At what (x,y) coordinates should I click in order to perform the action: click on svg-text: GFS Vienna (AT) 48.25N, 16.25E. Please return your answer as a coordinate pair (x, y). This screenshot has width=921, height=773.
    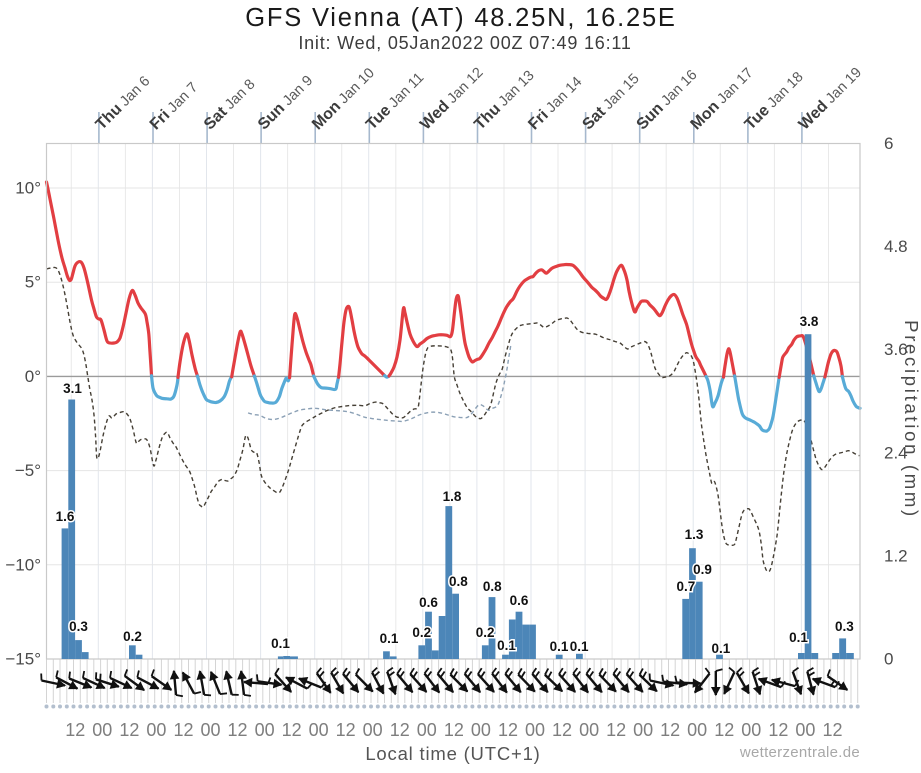
    Looking at the image, I should click on (461, 18).